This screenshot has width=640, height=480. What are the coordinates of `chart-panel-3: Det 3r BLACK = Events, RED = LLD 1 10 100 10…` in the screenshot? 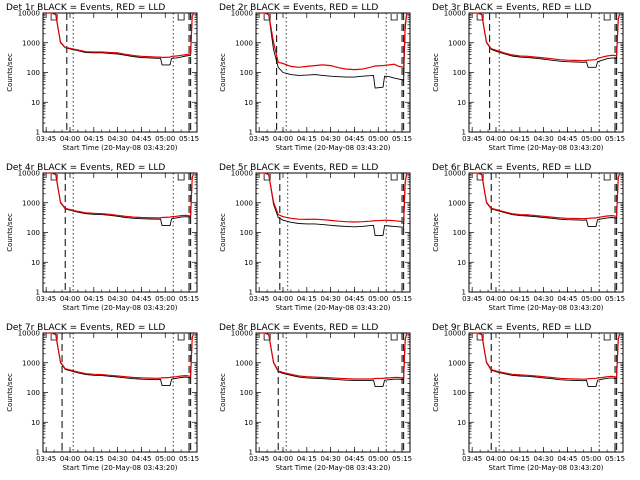 It's located at (528, 77).